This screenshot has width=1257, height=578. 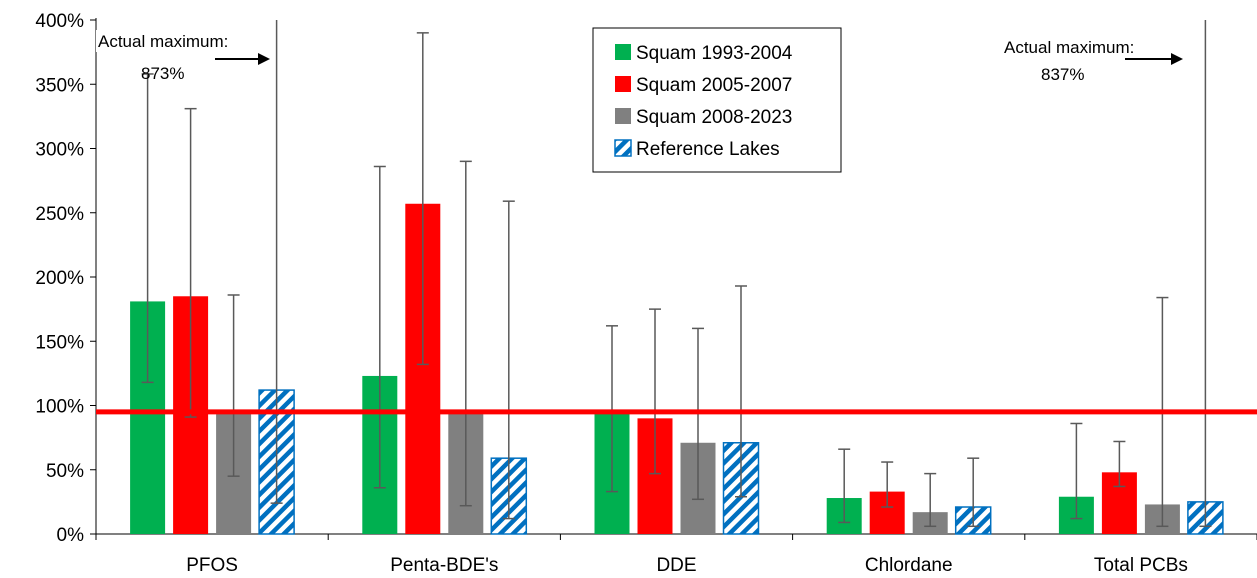 I want to click on x-category-label: Total PCBs, so click(x=1141, y=565).